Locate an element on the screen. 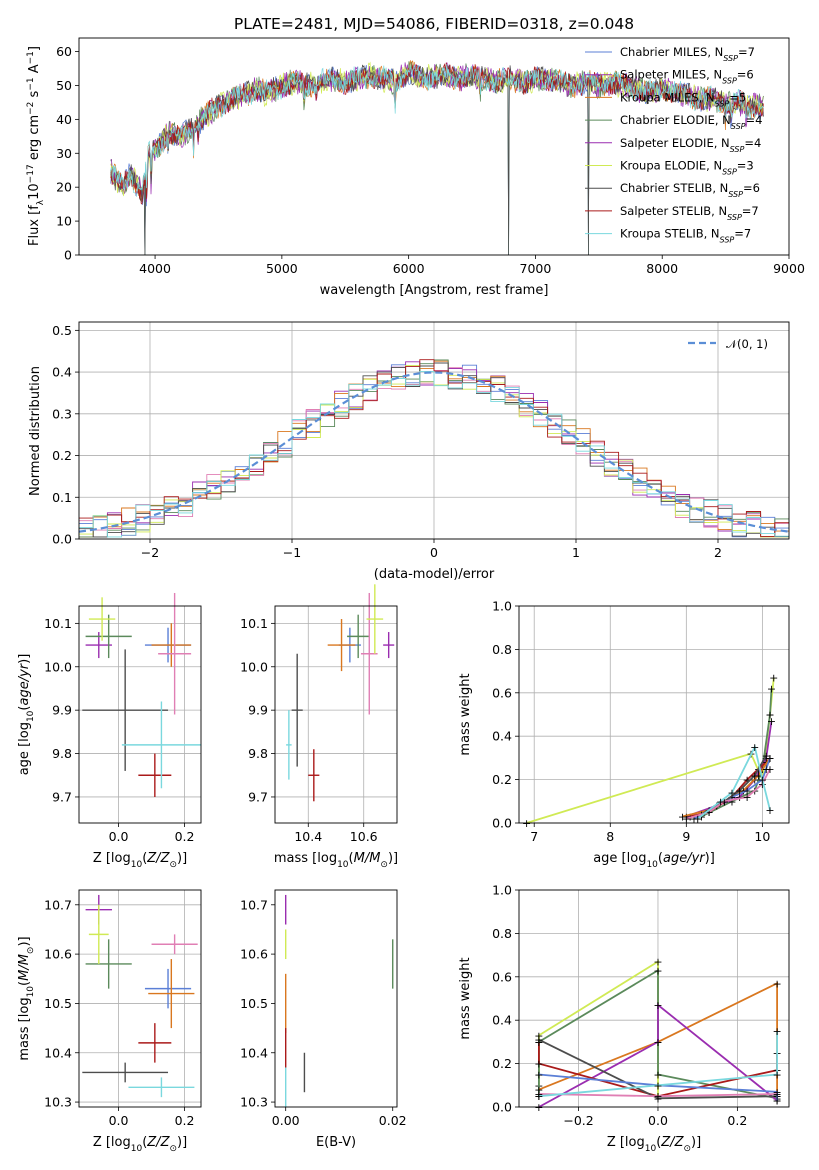 The image size is (819, 1170). label-part: M/M is located at coordinates (24, 967).